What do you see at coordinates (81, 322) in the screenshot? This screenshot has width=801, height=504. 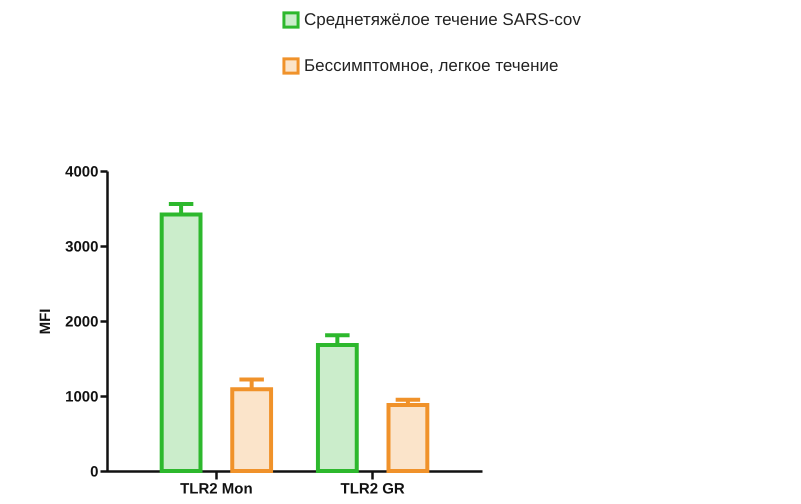 I see `y-tick-label: 2000` at bounding box center [81, 322].